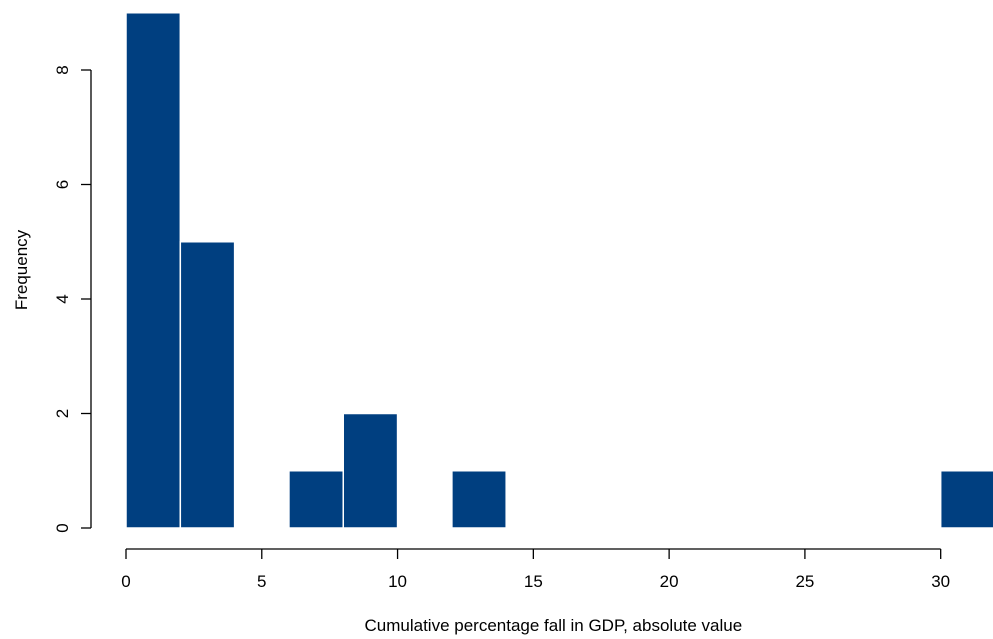 The height and width of the screenshot is (639, 993). Describe the element at coordinates (125, 581) in the screenshot. I see `x-tick-label: 0` at that location.